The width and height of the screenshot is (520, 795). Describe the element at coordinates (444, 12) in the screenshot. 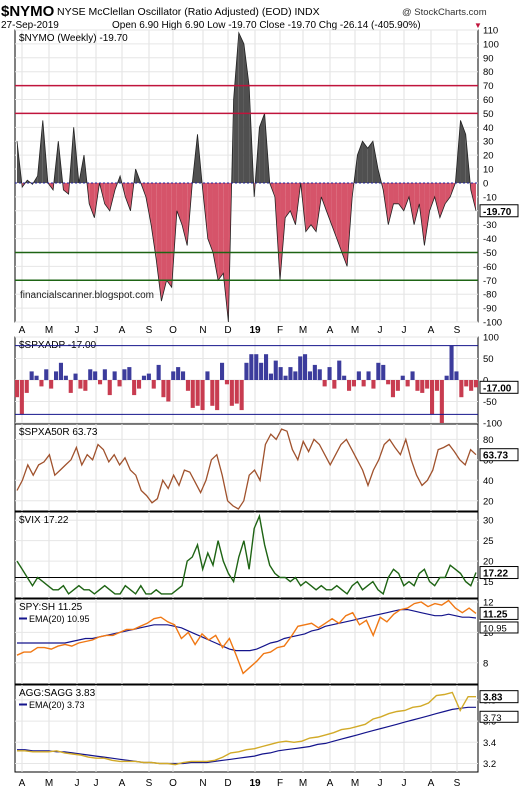

I see `copyright-label: @ StockCharts.com` at that location.